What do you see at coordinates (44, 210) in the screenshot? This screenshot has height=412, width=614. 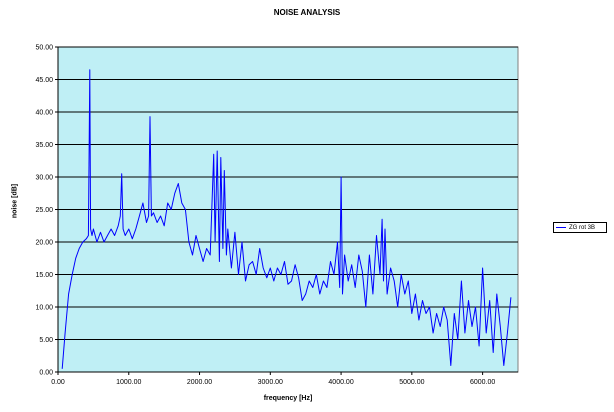 I see `y-tick-label-5: 25.00` at bounding box center [44, 210].